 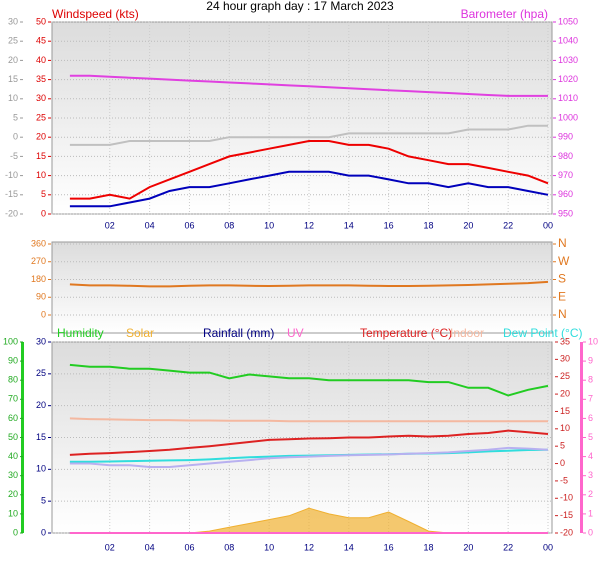 I want to click on y4-tick-label: 3, so click(x=590, y=475).